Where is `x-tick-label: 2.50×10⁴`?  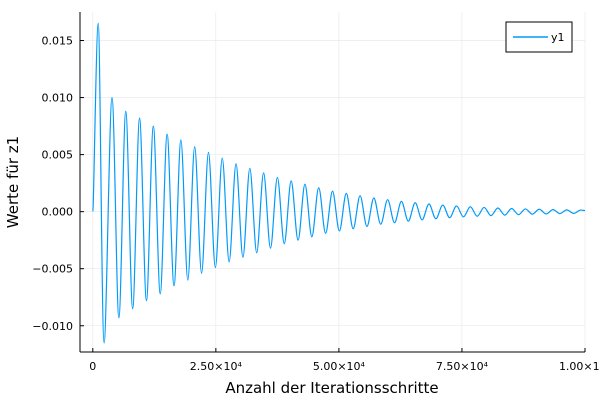 x-tick-label: 2.50×10⁴ is located at coordinates (216, 366).